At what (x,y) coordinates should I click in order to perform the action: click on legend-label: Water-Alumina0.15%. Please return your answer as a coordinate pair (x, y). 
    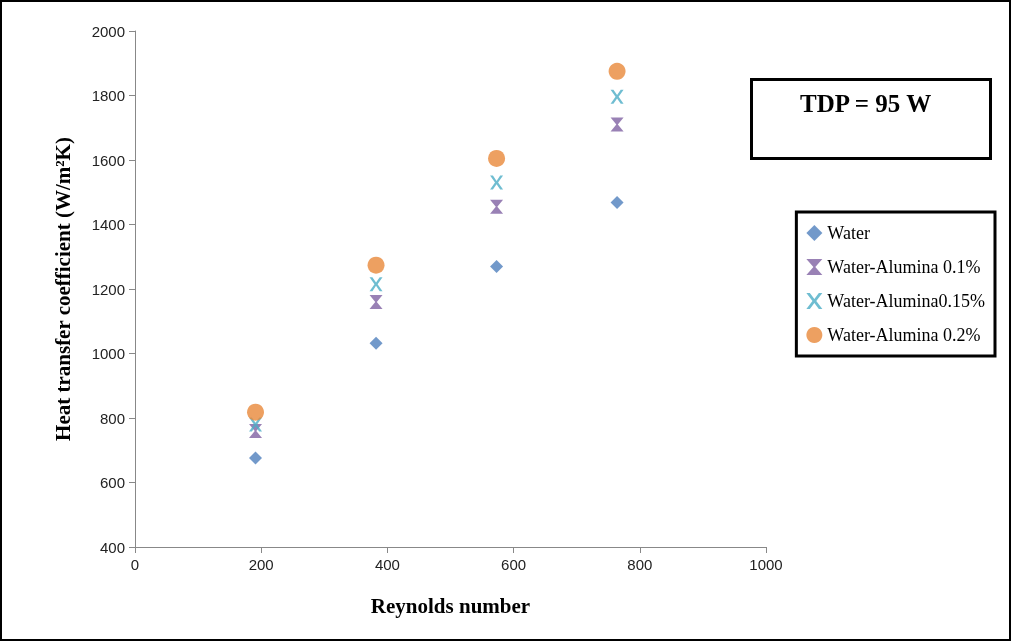
    Looking at the image, I should click on (906, 301).